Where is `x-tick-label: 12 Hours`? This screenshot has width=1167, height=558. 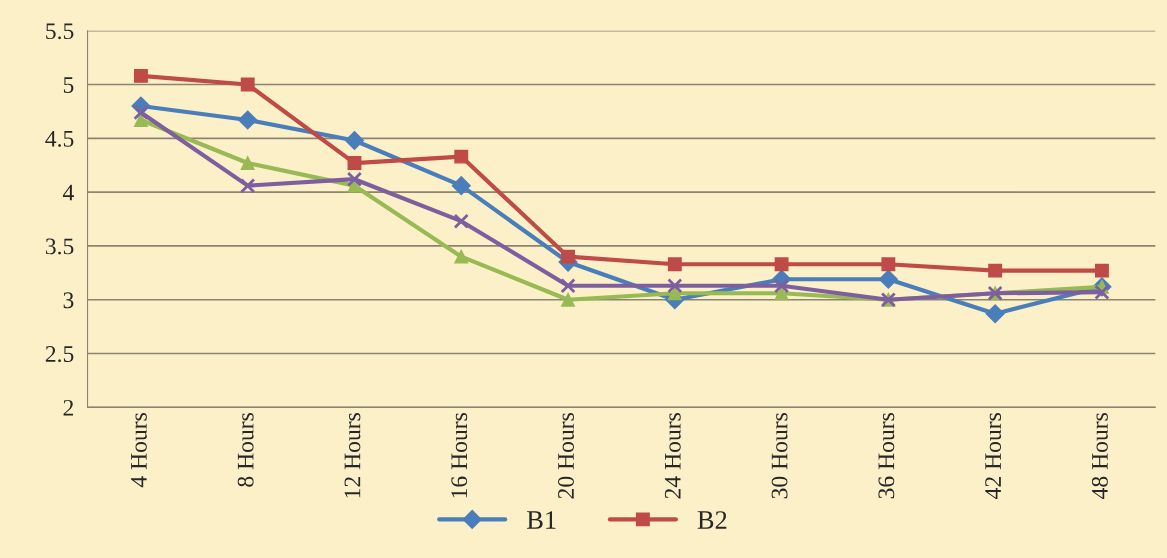 x-tick-label: 12 Hours is located at coordinates (352, 455).